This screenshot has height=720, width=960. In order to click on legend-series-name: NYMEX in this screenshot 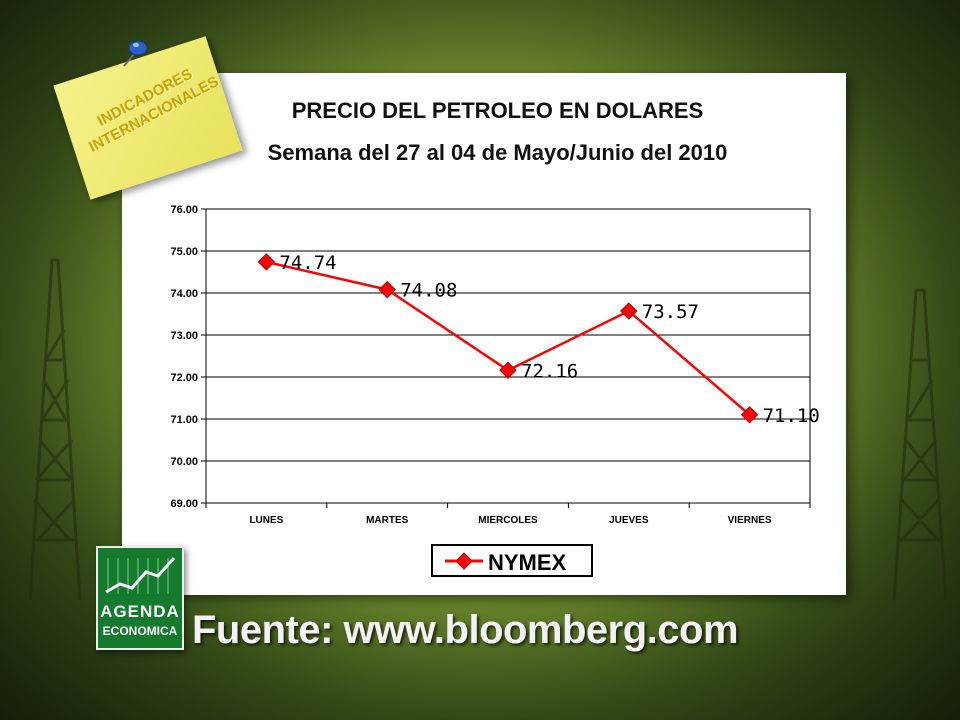, I will do `click(527, 562)`.